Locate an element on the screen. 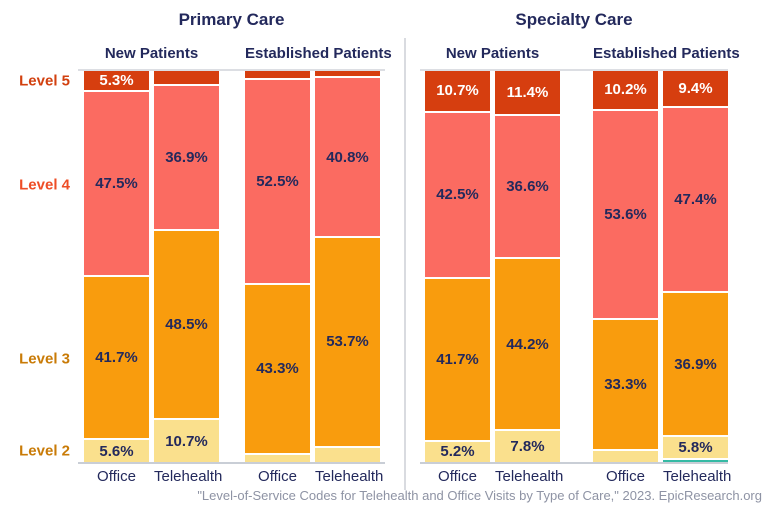 The width and height of the screenshot is (768, 512). segment-value-label: 40.8% is located at coordinates (347, 157).